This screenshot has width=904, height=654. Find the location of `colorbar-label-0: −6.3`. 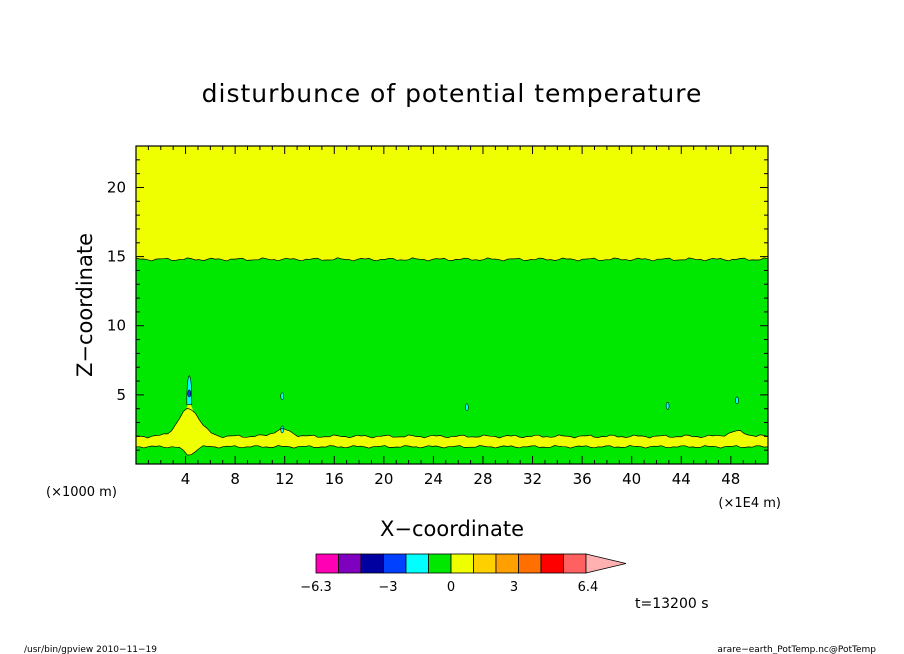

colorbar-label-0: −6.3 is located at coordinates (316, 587).